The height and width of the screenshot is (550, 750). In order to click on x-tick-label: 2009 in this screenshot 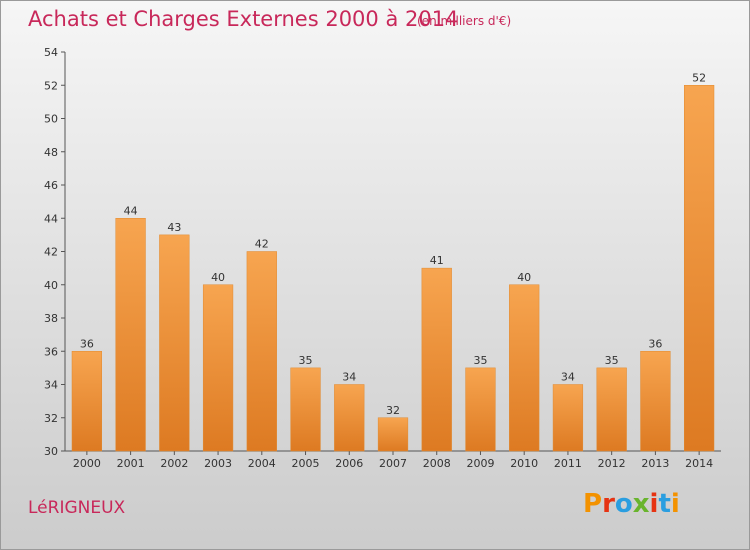, I will do `click(480, 463)`.